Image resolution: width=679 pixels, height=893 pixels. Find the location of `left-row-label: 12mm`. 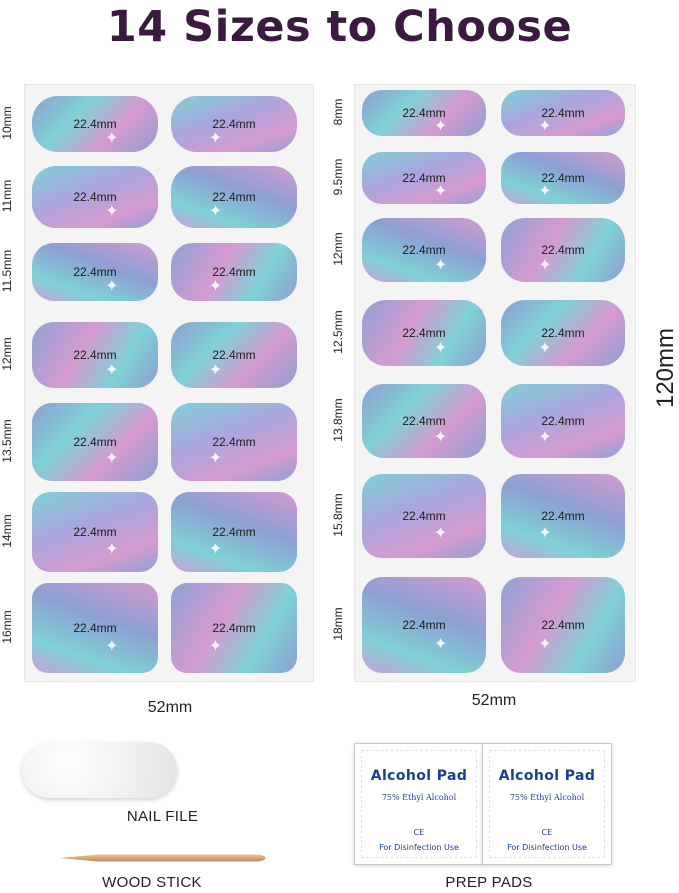

left-row-label: 12mm is located at coordinates (7, 354).